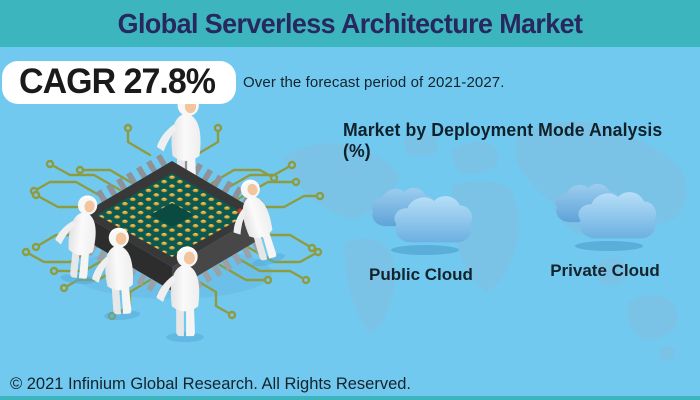 The width and height of the screenshot is (700, 400). Describe the element at coordinates (503, 140) in the screenshot. I see `deployment-heading: Market by Deployment Mode Analysis (%)` at that location.